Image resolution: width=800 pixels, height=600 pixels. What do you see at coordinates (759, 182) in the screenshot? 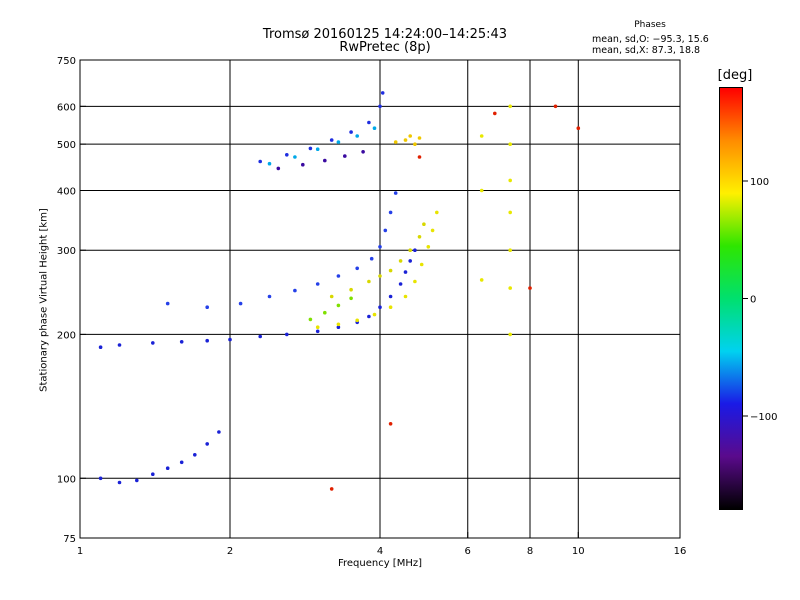
I see `colorbar-tick-label: 100` at bounding box center [759, 182].